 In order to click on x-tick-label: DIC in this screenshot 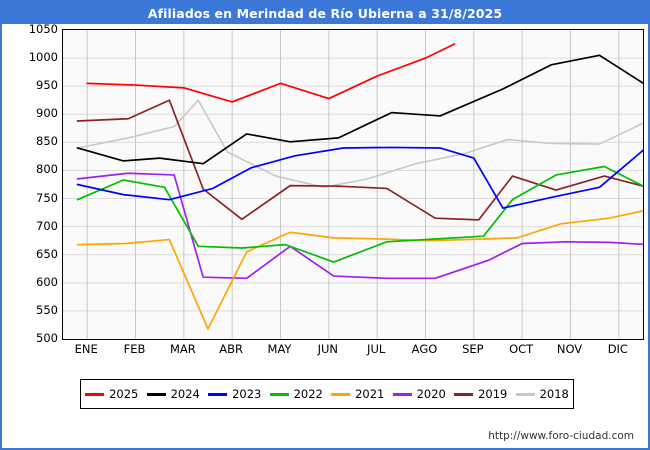, I will do `click(617, 349)`.